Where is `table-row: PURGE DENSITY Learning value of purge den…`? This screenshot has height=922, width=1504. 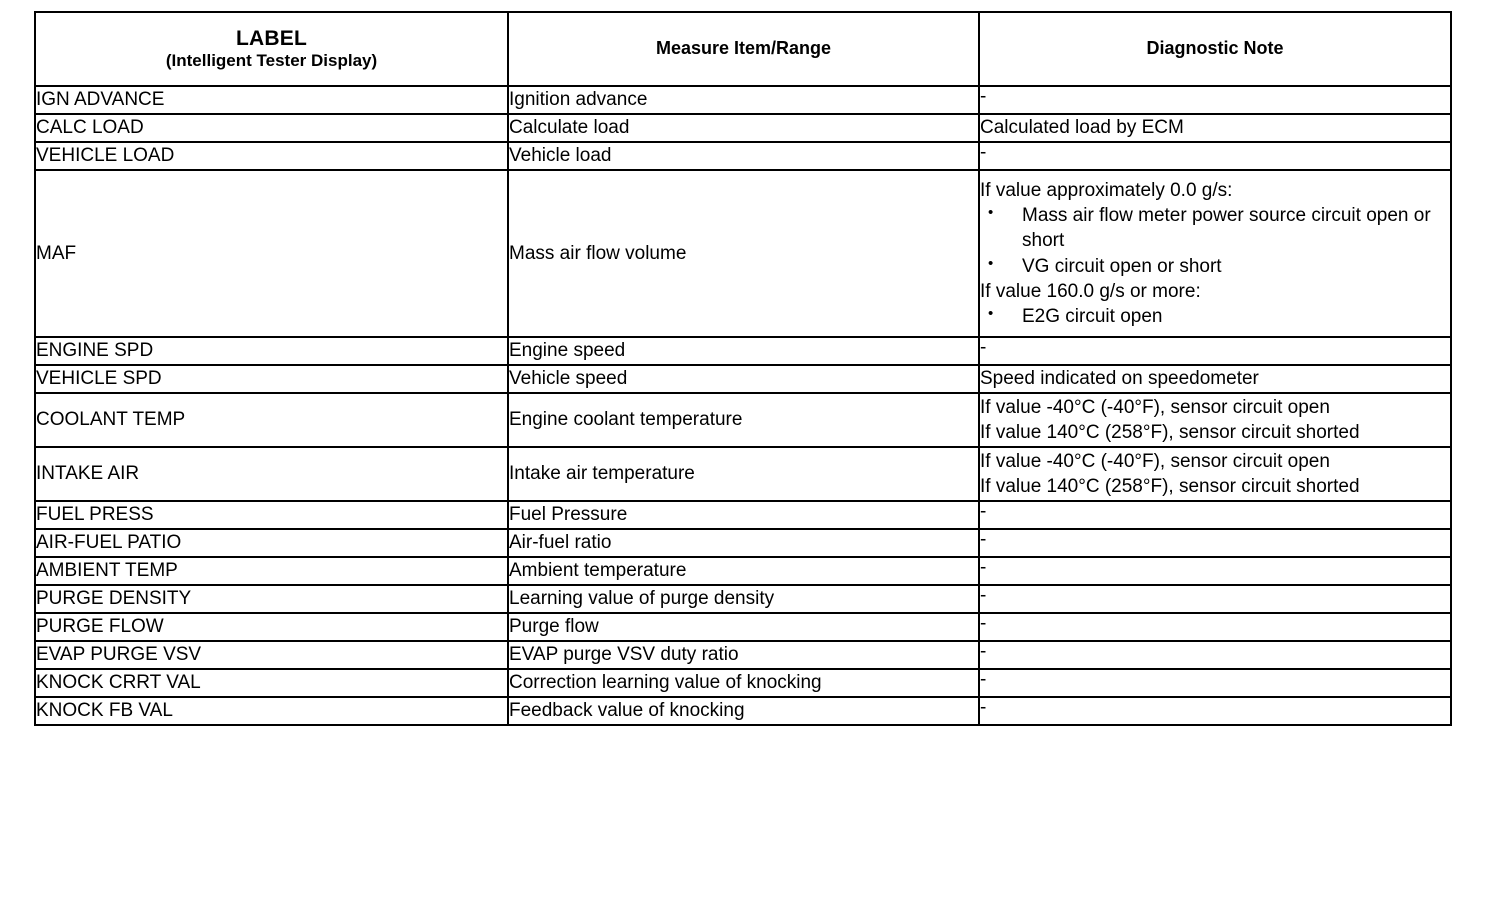
table-row: PURGE DENSITY Learning value of purge den… is located at coordinates (743, 599).